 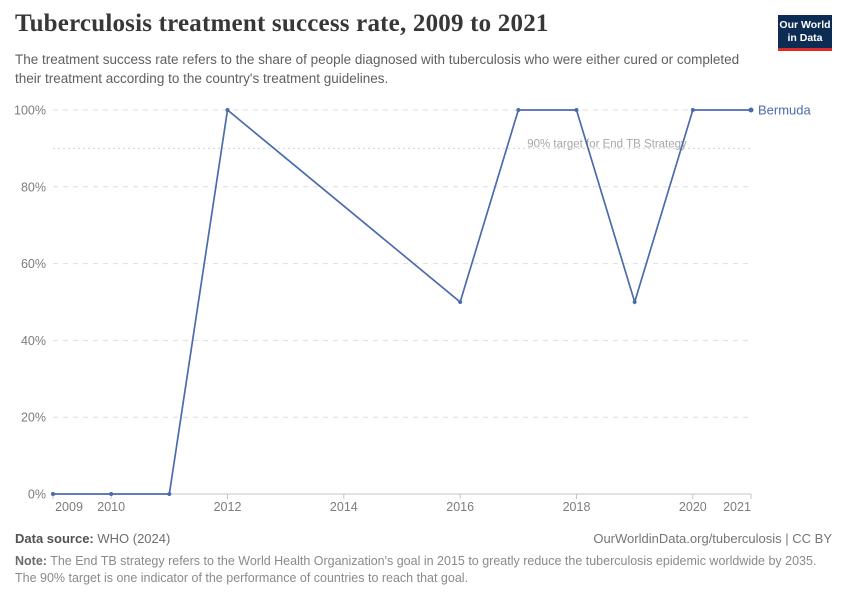 What do you see at coordinates (33, 187) in the screenshot?
I see `y-axis-tick-label: 80%` at bounding box center [33, 187].